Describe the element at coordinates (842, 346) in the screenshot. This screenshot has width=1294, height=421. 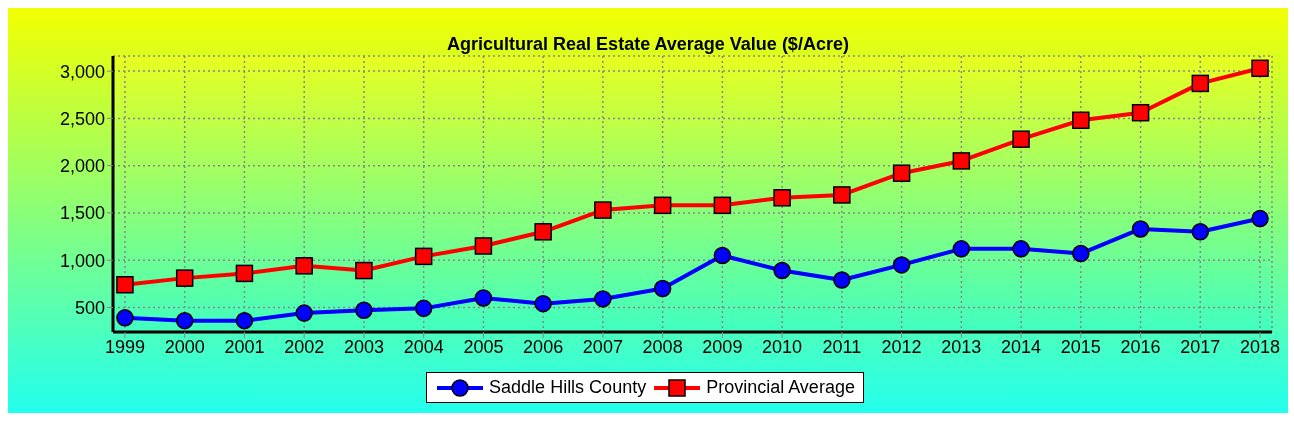
I see `x-tick-label: 2011` at that location.